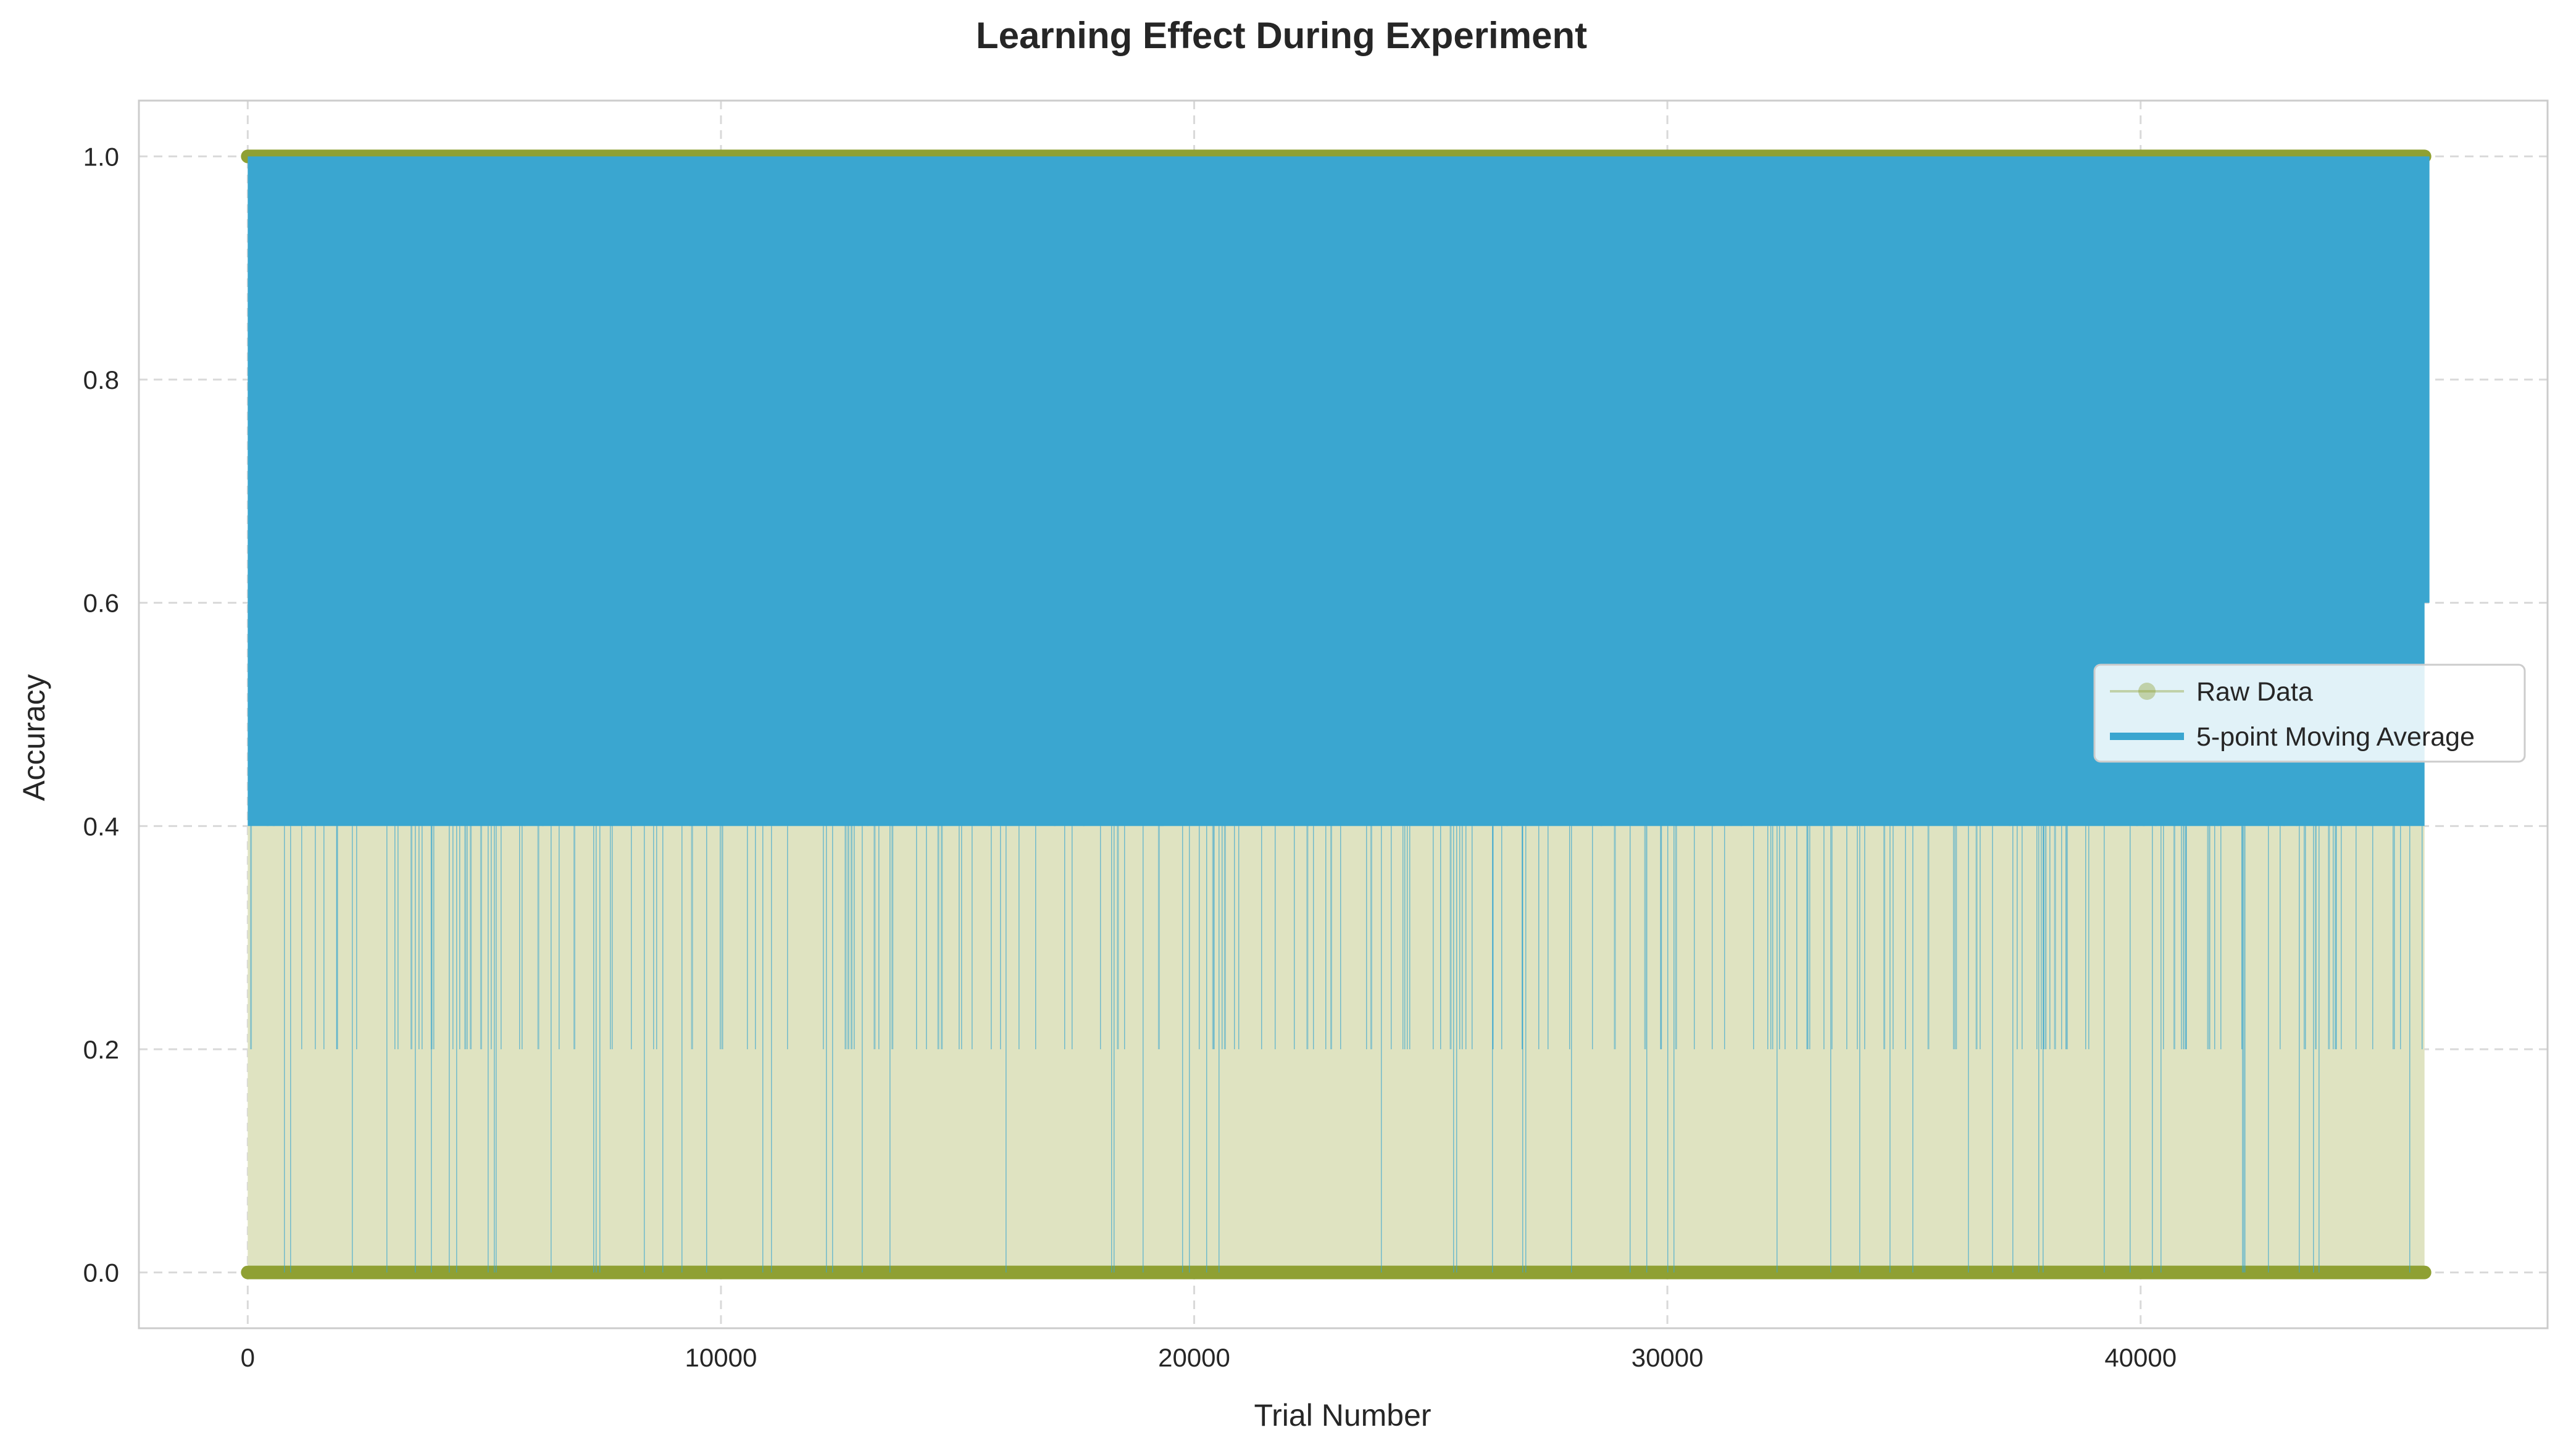  Describe the element at coordinates (2255, 692) in the screenshot. I see `legend-raw-data: Raw Data` at that location.